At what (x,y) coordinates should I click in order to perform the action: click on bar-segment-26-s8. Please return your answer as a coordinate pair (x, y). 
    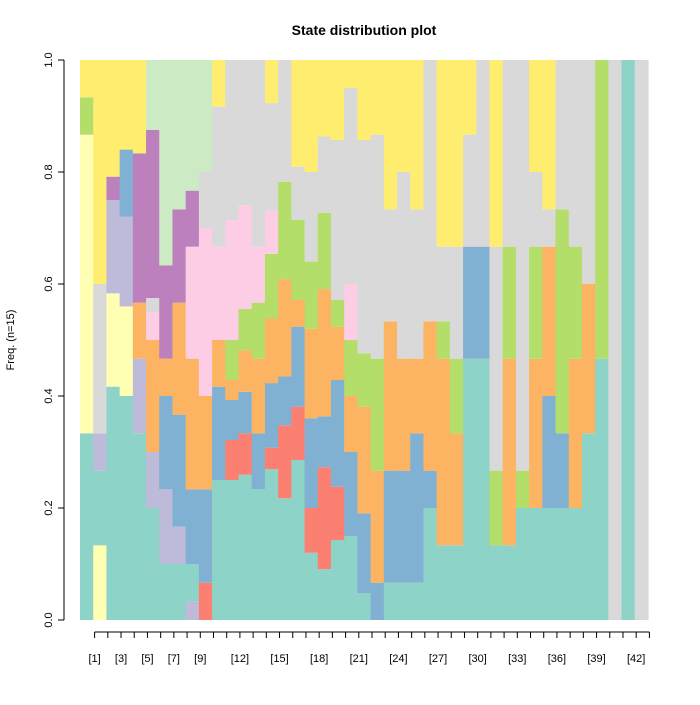
    Looking at the image, I should click on (417, 284).